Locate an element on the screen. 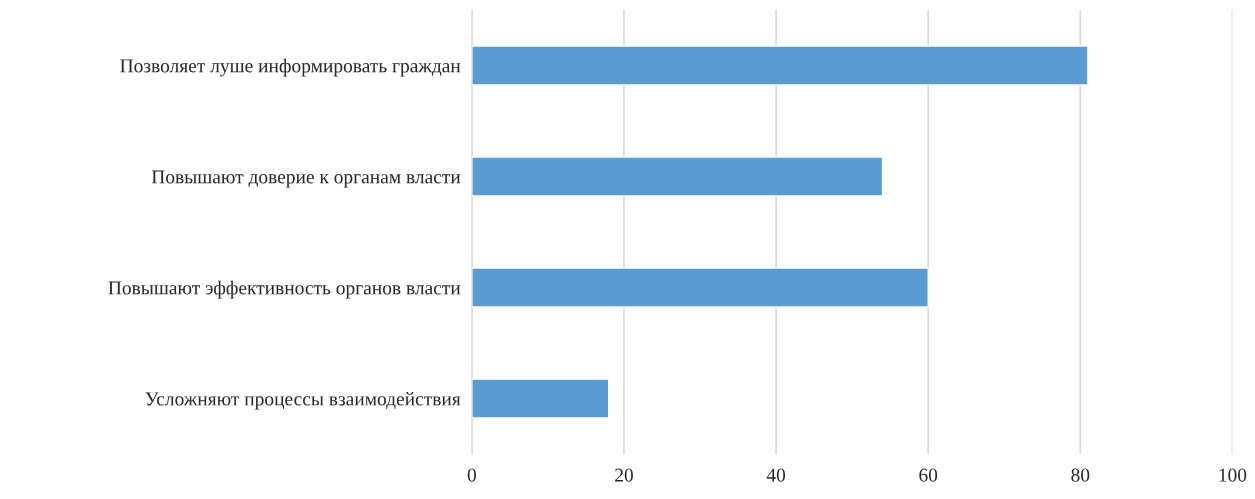  y-tick-label: Позволяет луше информировать граждан is located at coordinates (290, 67).